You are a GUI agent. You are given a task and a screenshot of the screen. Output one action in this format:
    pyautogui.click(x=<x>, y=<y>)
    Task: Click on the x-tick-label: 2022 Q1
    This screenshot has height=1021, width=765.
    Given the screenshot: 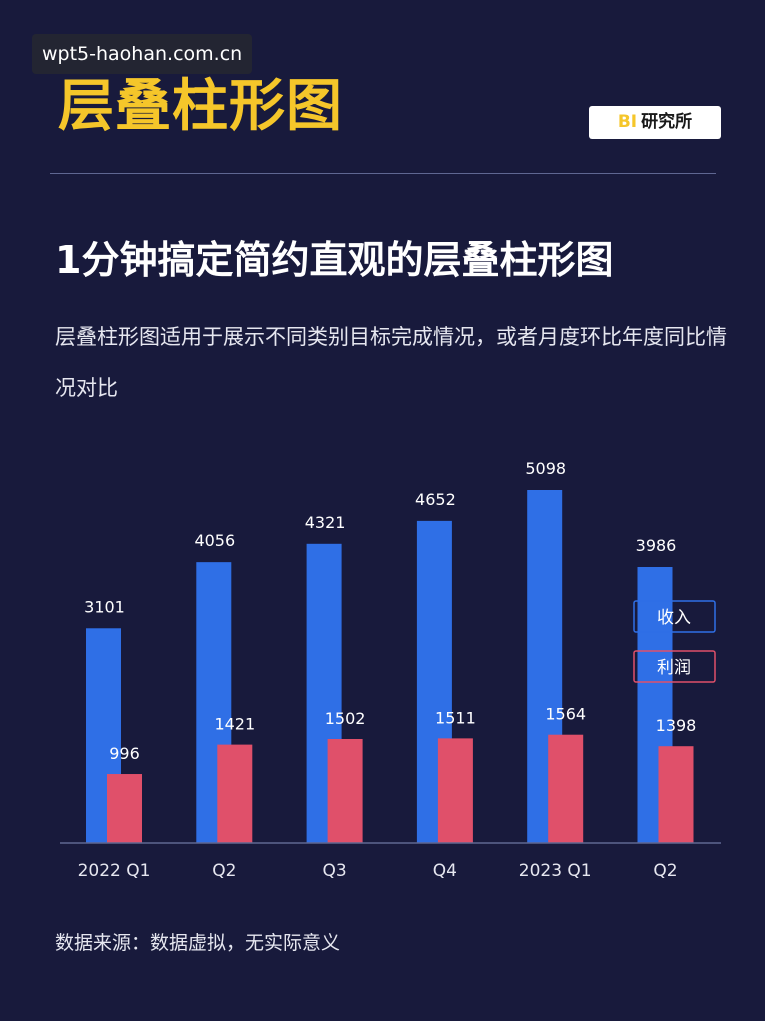 What is the action you would take?
    pyautogui.click(x=114, y=871)
    